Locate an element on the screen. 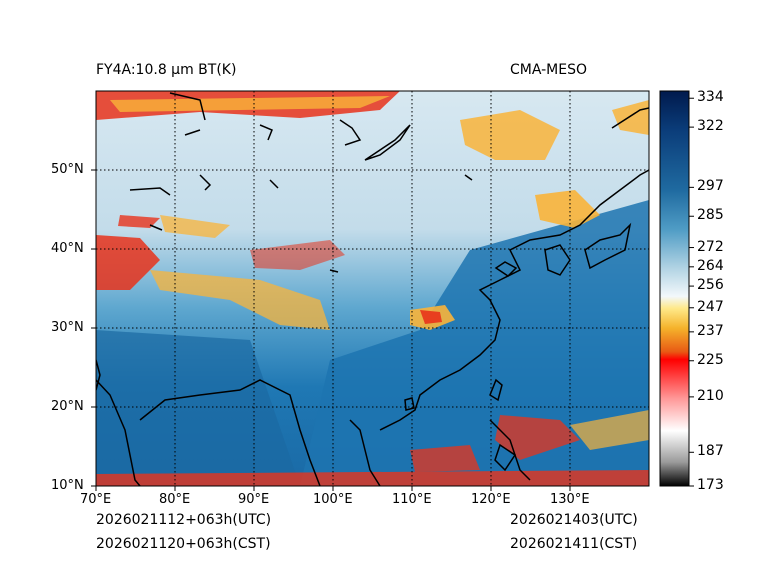 This screenshot has height=573, width=764. colorbar-tick-label: 187 is located at coordinates (710, 451).